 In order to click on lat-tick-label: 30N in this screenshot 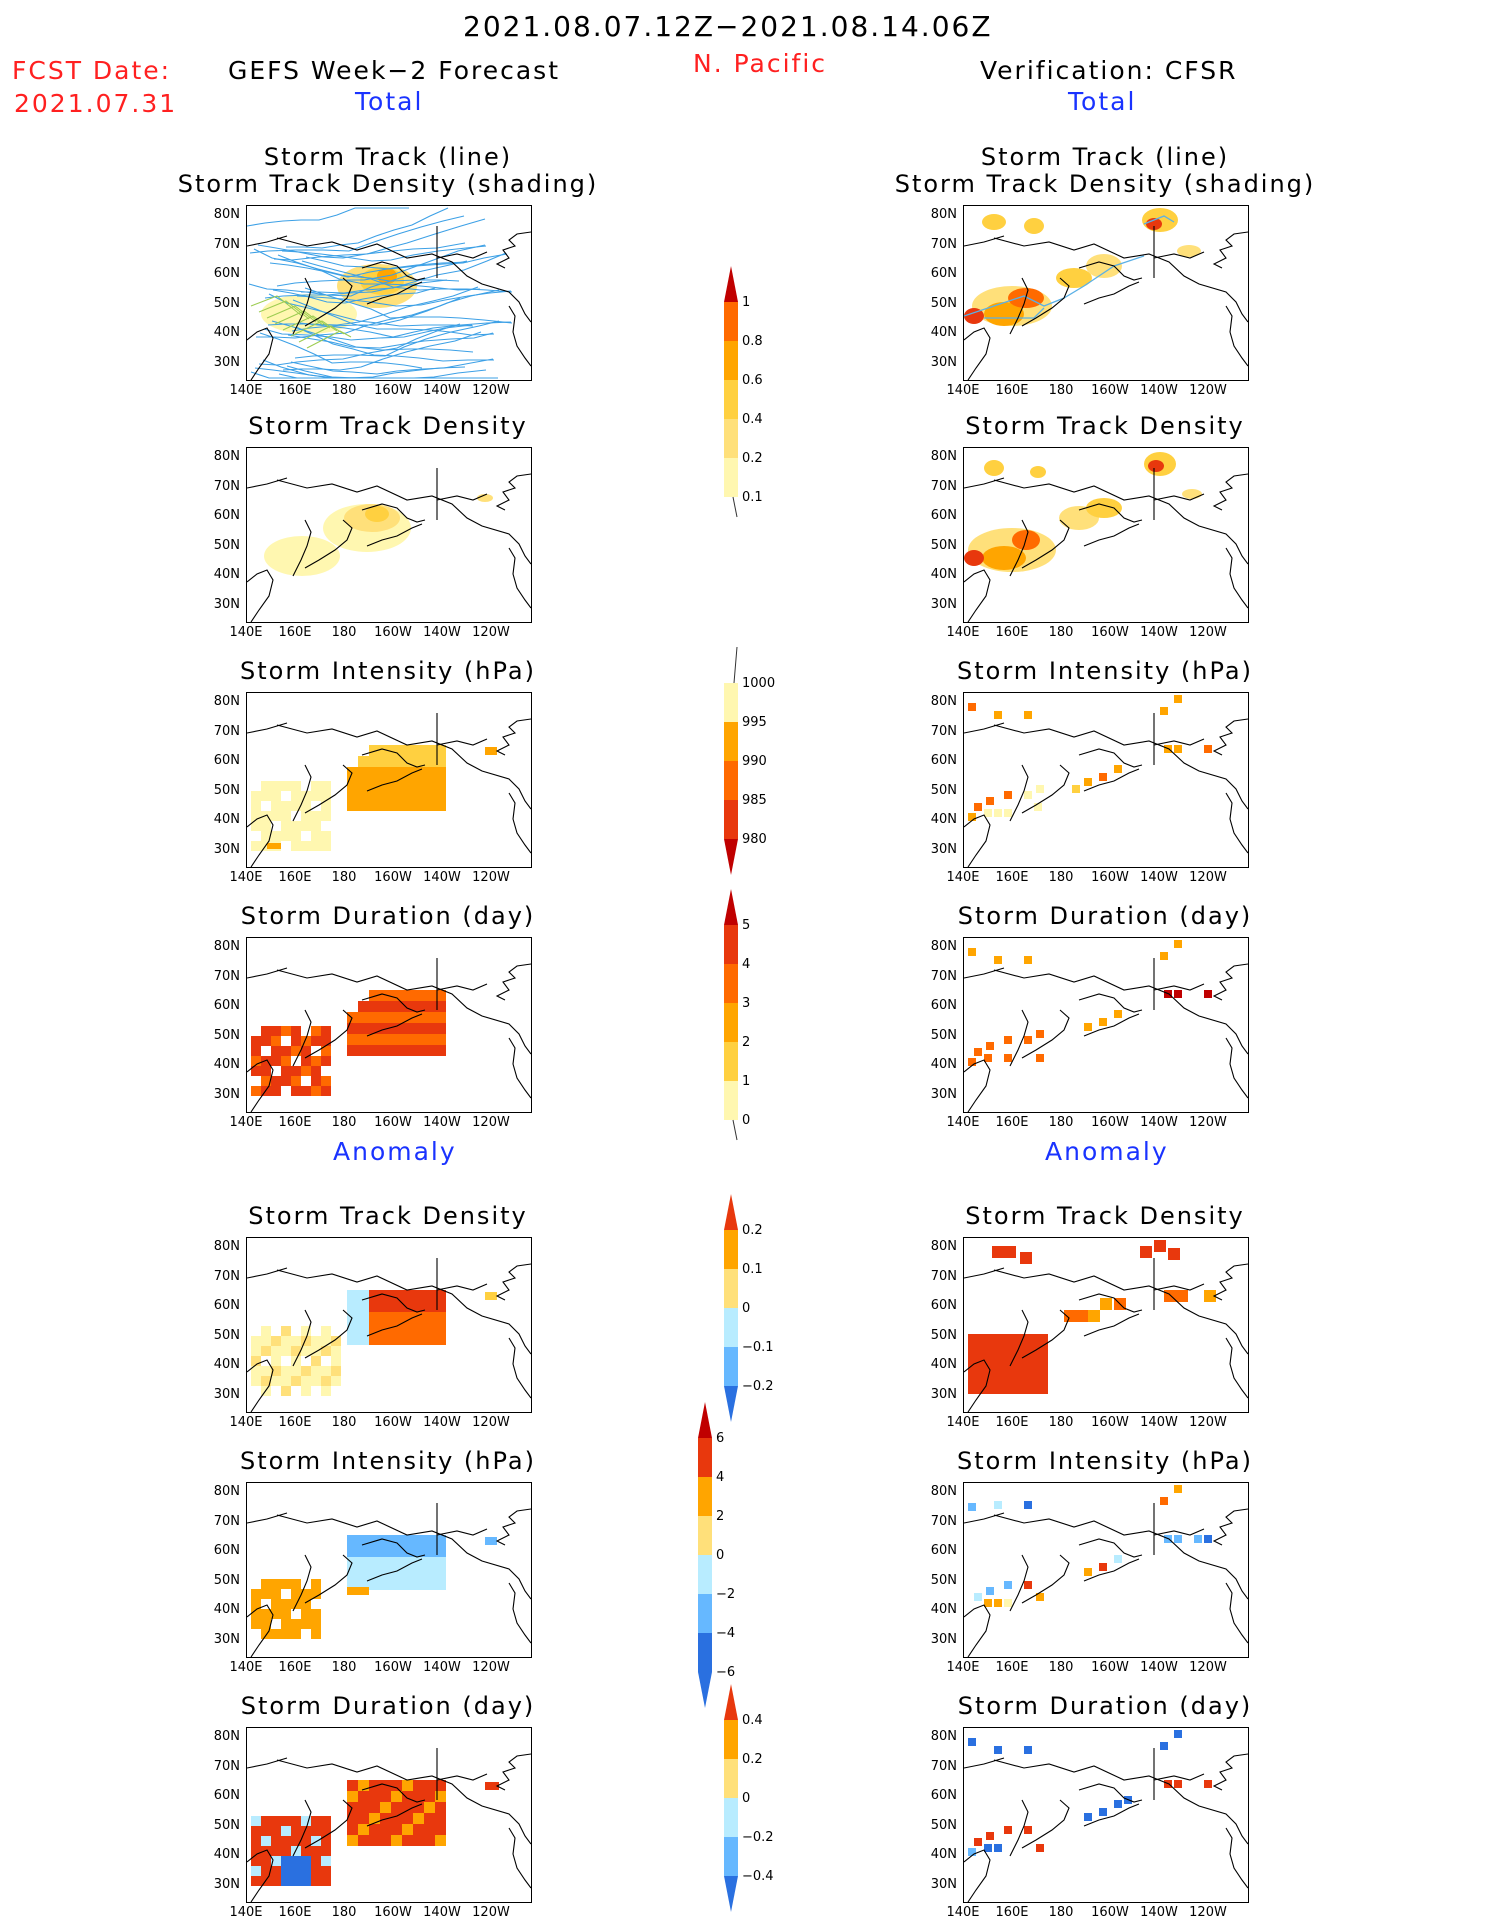, I will do `click(226, 1094)`.